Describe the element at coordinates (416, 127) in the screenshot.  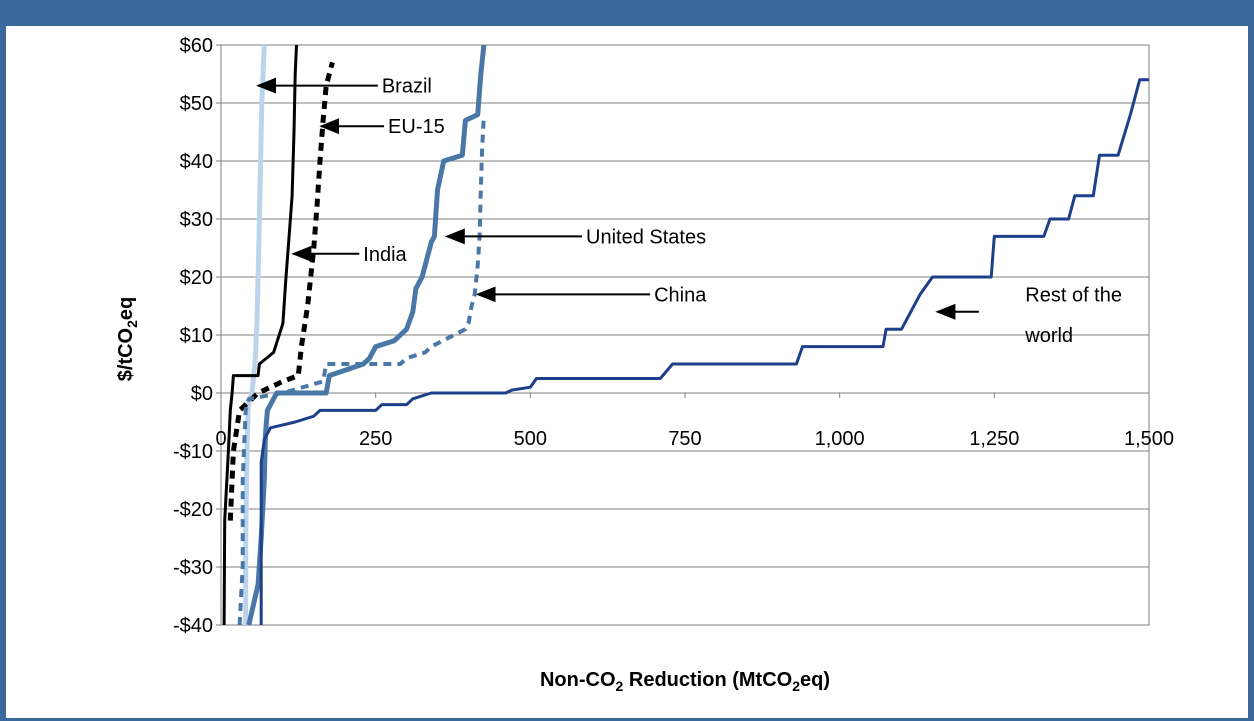
I see `annotation-eu-15: EU-15` at that location.